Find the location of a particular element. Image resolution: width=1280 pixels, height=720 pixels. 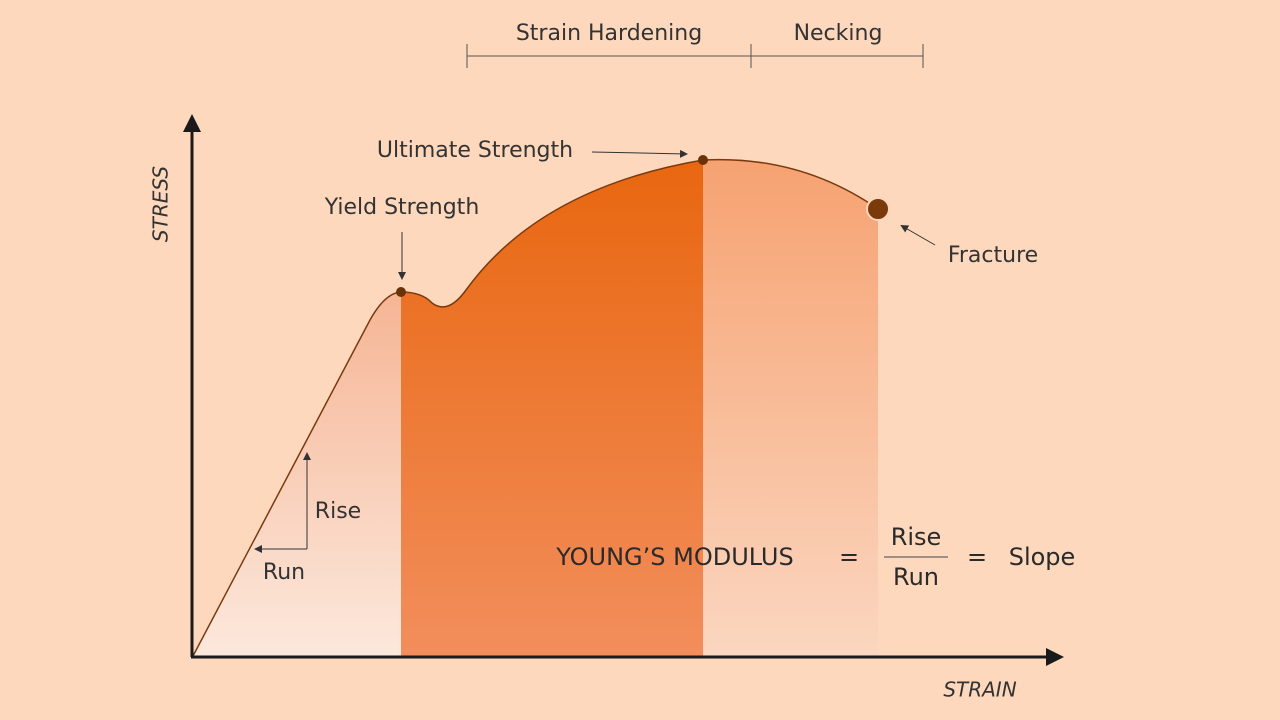

point-label: Fracture is located at coordinates (993, 255).